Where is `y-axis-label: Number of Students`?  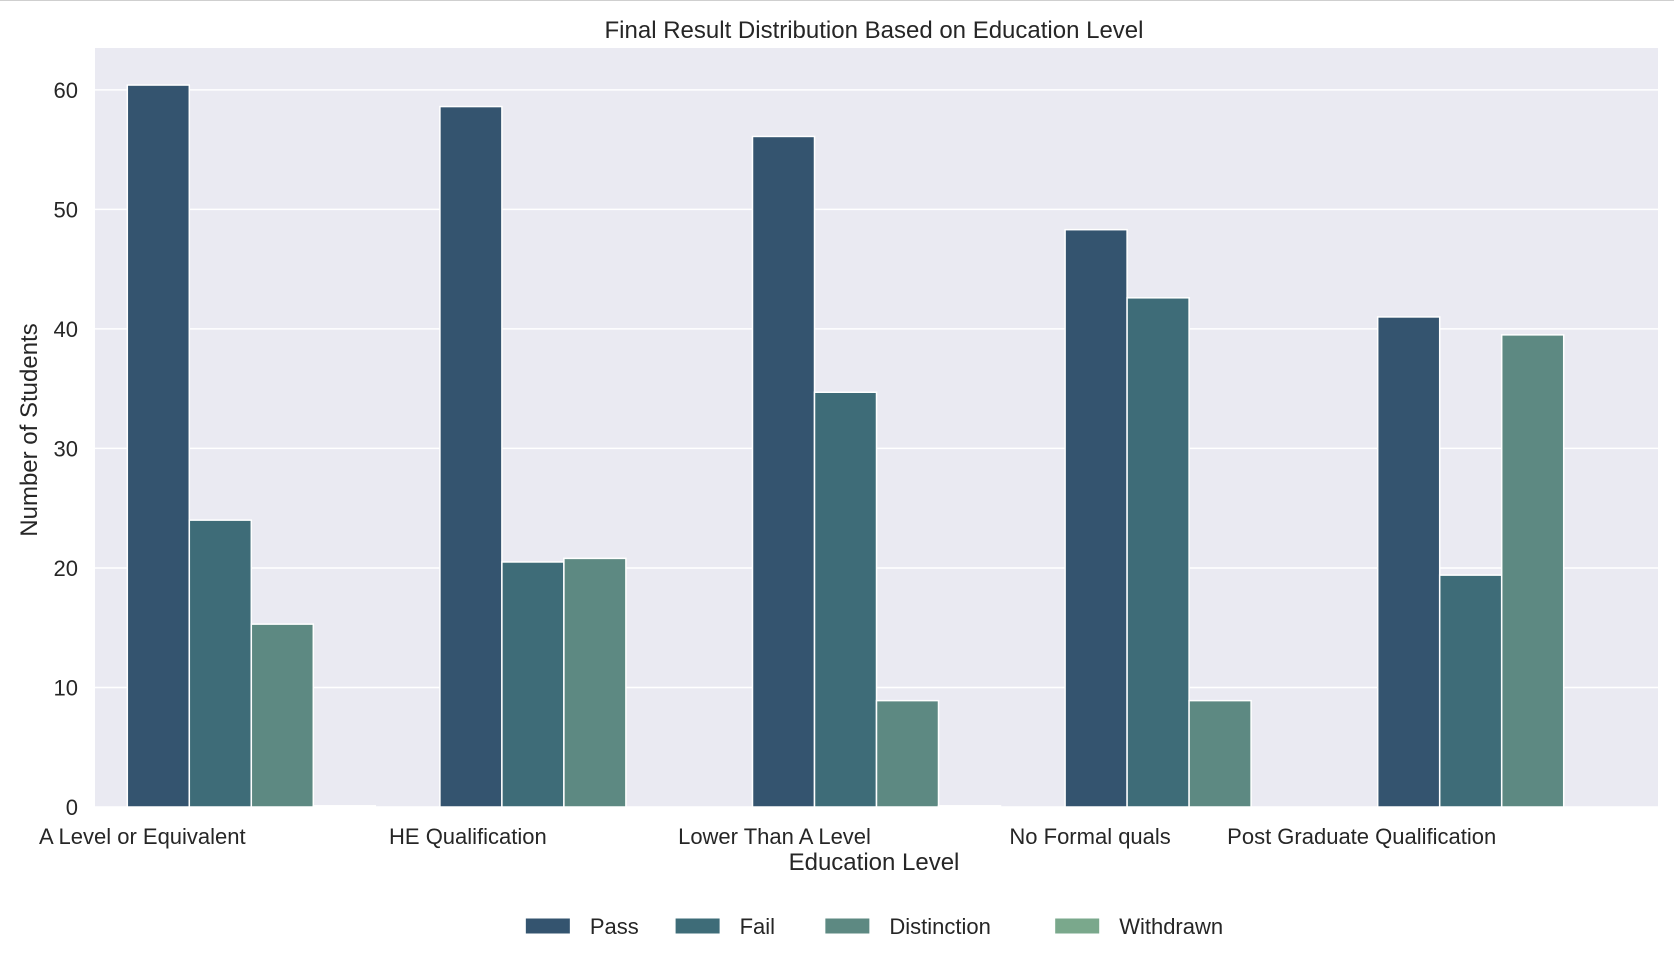 y-axis-label: Number of Students is located at coordinates (29, 429).